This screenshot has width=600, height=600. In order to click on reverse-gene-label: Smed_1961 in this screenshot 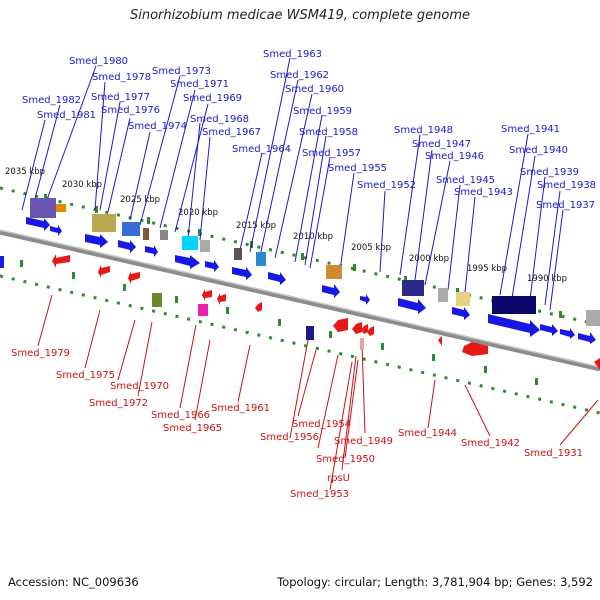, I will do `click(240, 408)`.